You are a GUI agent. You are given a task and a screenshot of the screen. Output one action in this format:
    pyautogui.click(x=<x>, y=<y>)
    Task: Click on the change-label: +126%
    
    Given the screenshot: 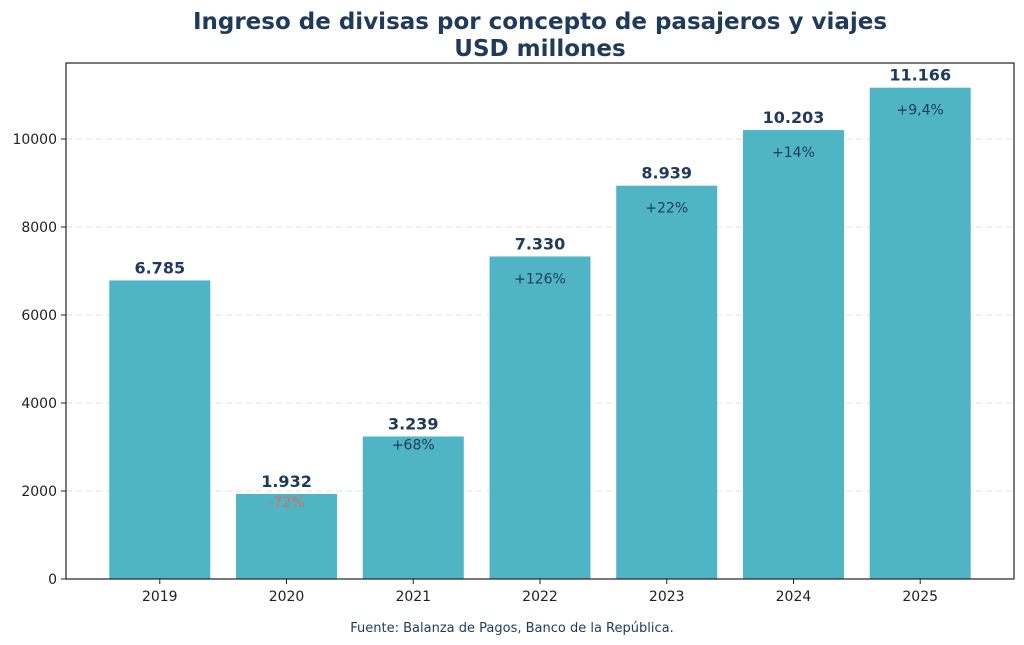 What is the action you would take?
    pyautogui.click(x=540, y=279)
    